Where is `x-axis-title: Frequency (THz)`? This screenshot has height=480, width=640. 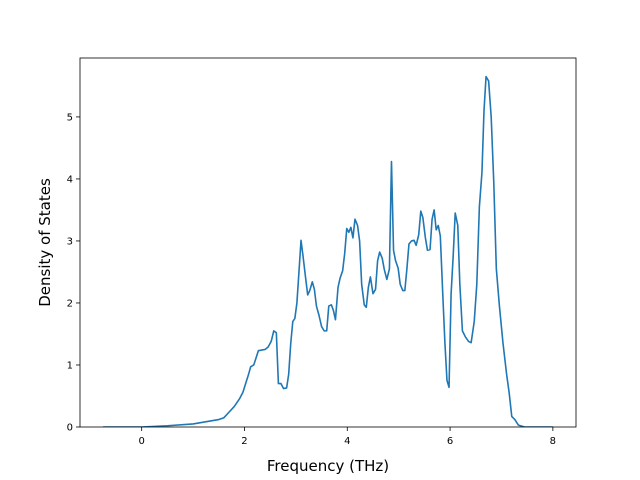
x-axis-title: Frequency (THz) is located at coordinates (328, 466).